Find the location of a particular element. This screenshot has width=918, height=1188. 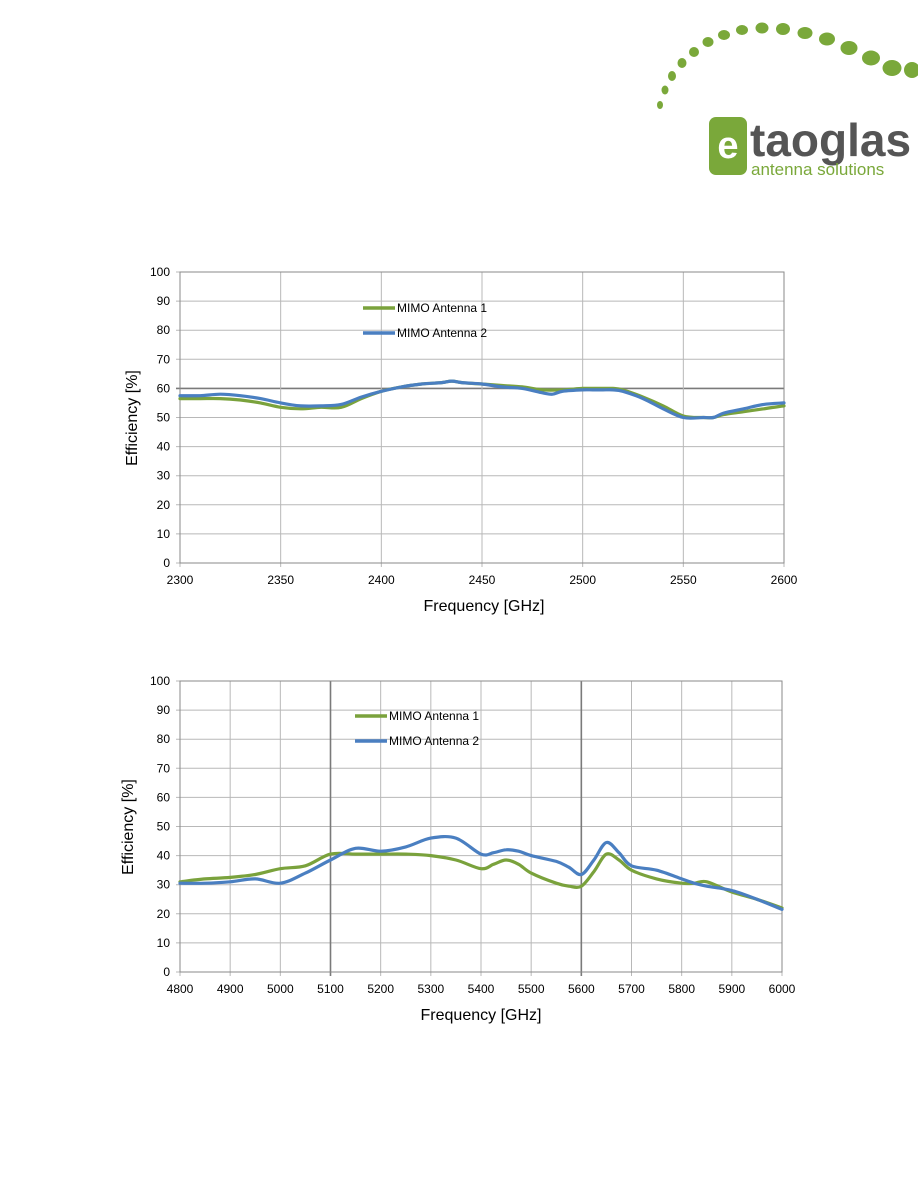

x-tick-label: 5500 is located at coordinates (531, 989).